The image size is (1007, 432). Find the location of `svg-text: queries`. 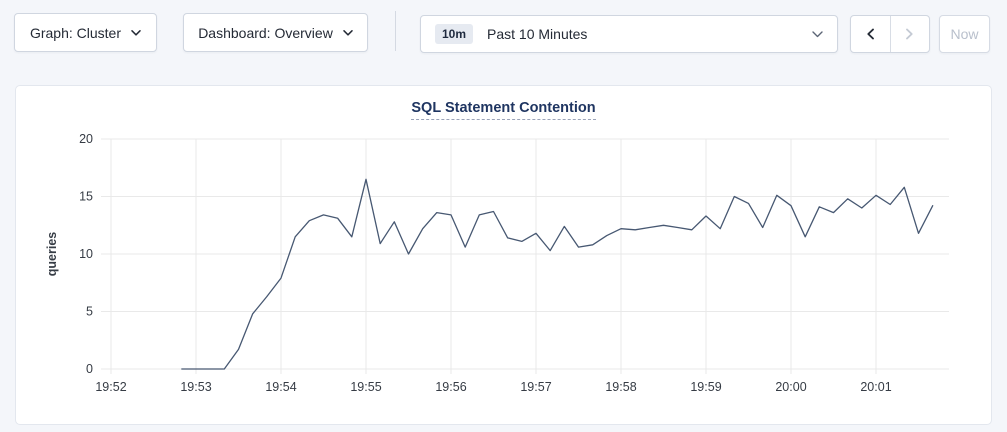

svg-text: queries is located at coordinates (52, 254).